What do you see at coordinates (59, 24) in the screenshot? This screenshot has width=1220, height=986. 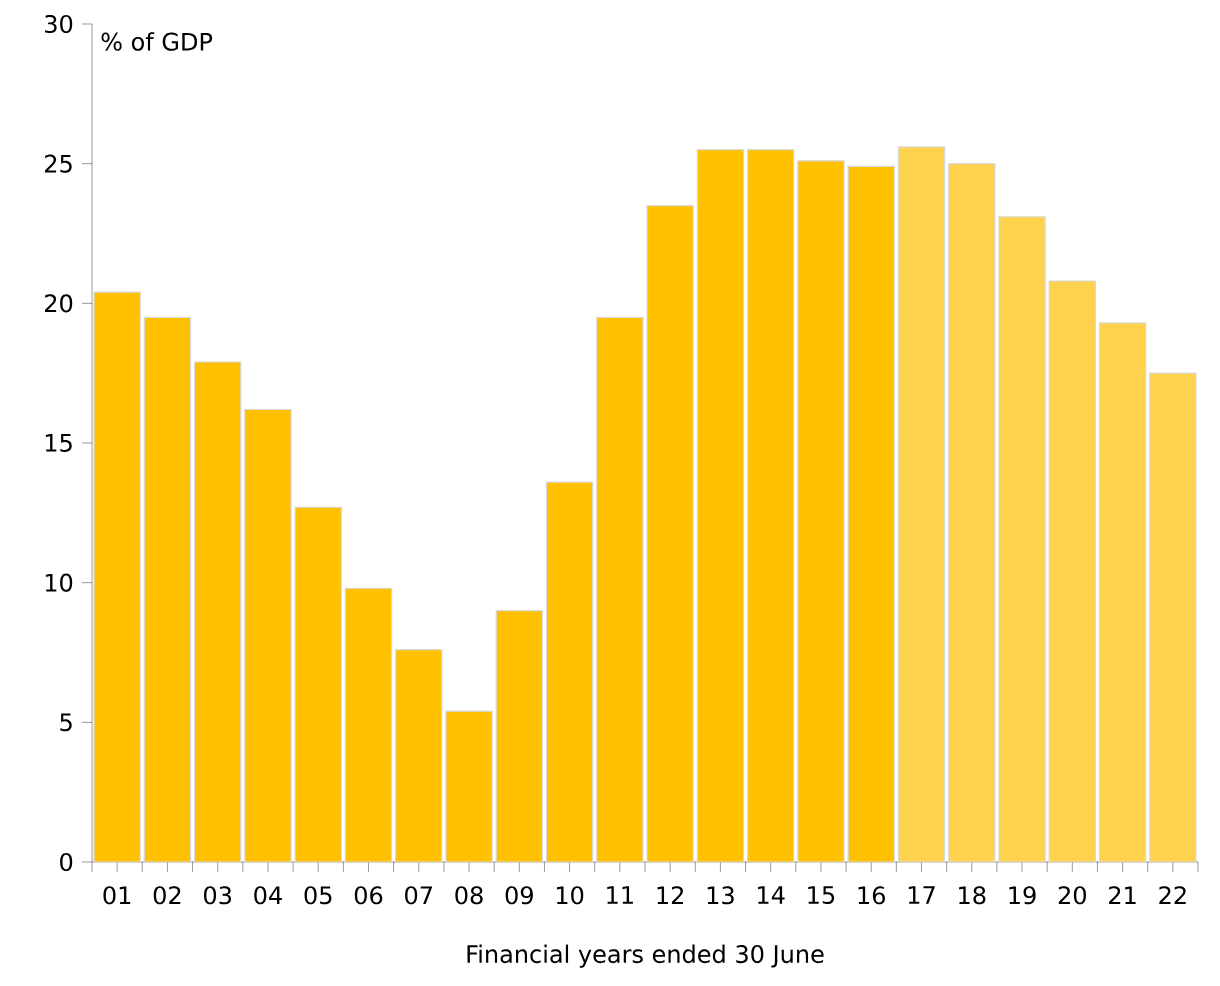 I see `y-tick-label: 30` at bounding box center [59, 24].